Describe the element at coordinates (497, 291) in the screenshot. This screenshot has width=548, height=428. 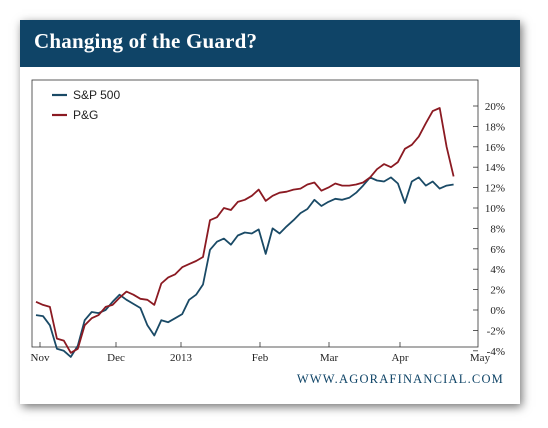
I see `y-tick-label: 2%` at that location.